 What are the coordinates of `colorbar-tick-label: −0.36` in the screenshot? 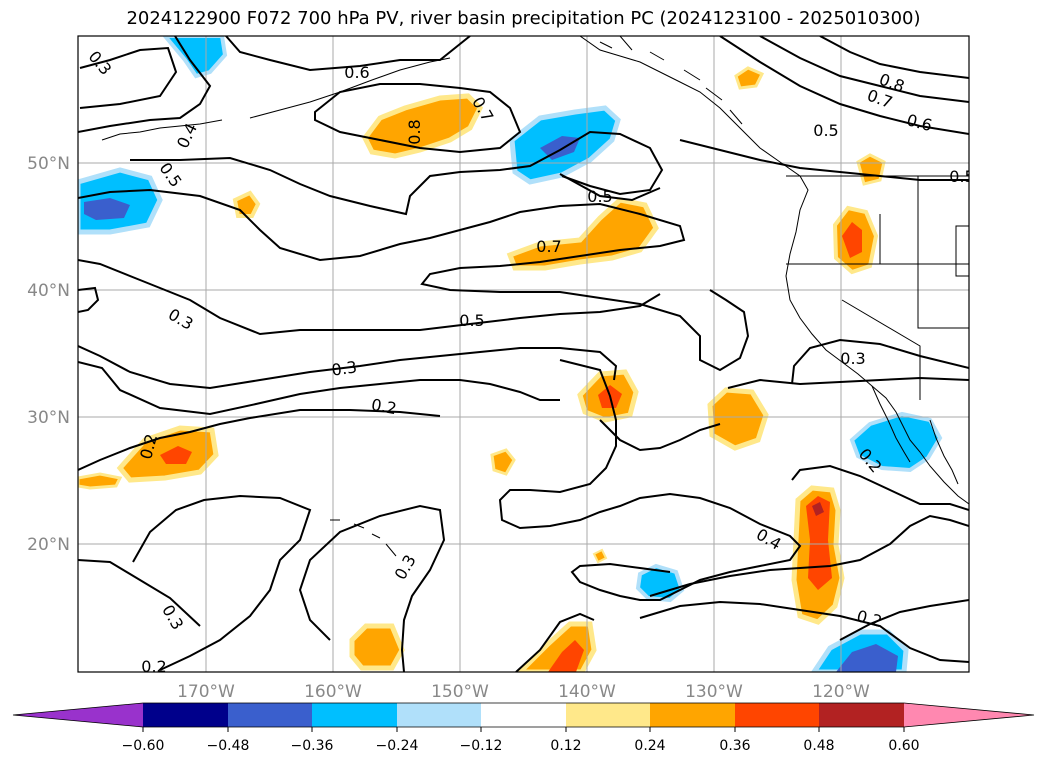 It's located at (312, 746).